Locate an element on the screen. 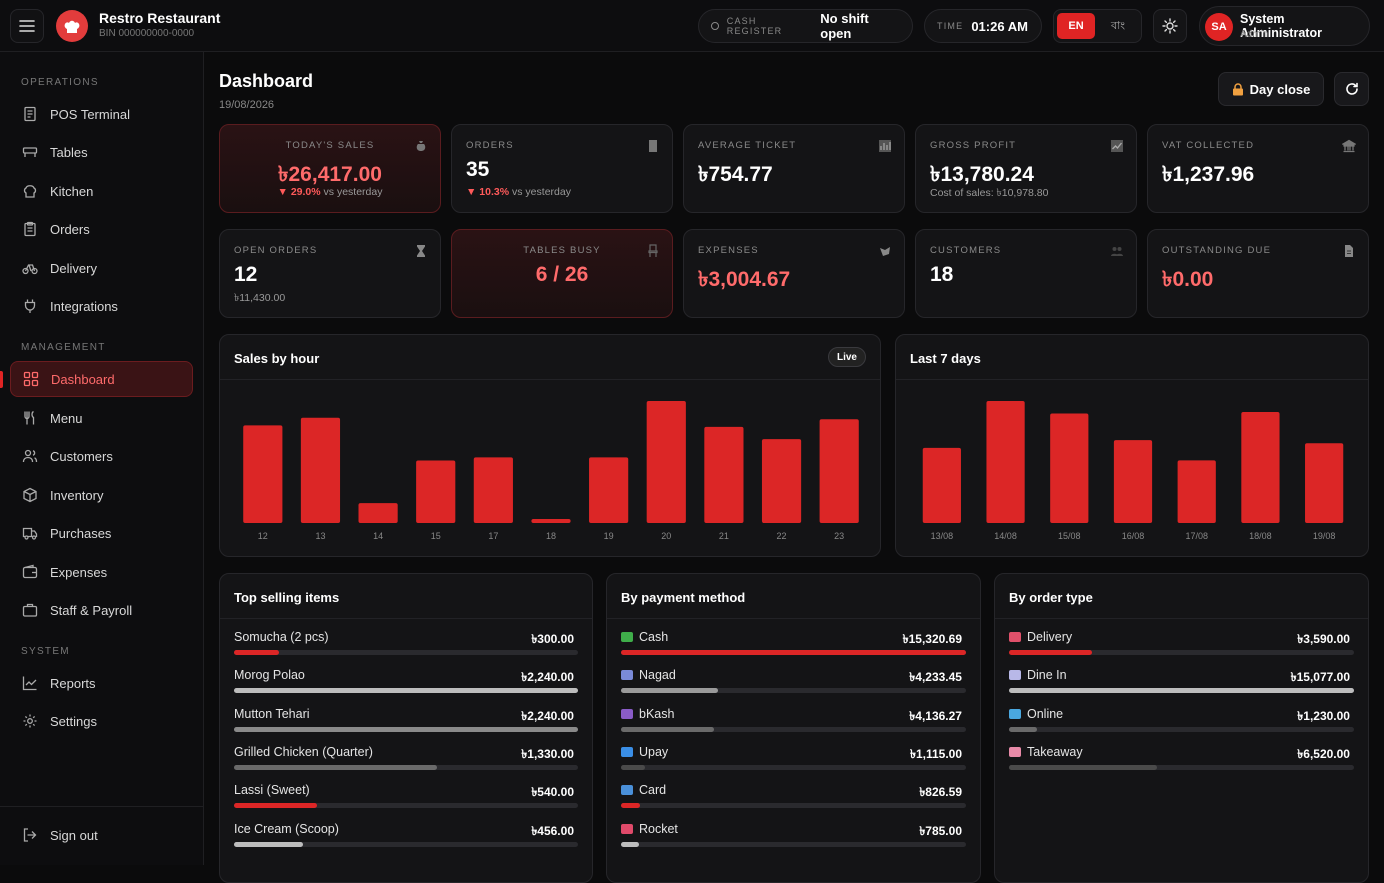 The width and height of the screenshot is (1384, 883). sign-out-button: Sign out is located at coordinates (101, 835).